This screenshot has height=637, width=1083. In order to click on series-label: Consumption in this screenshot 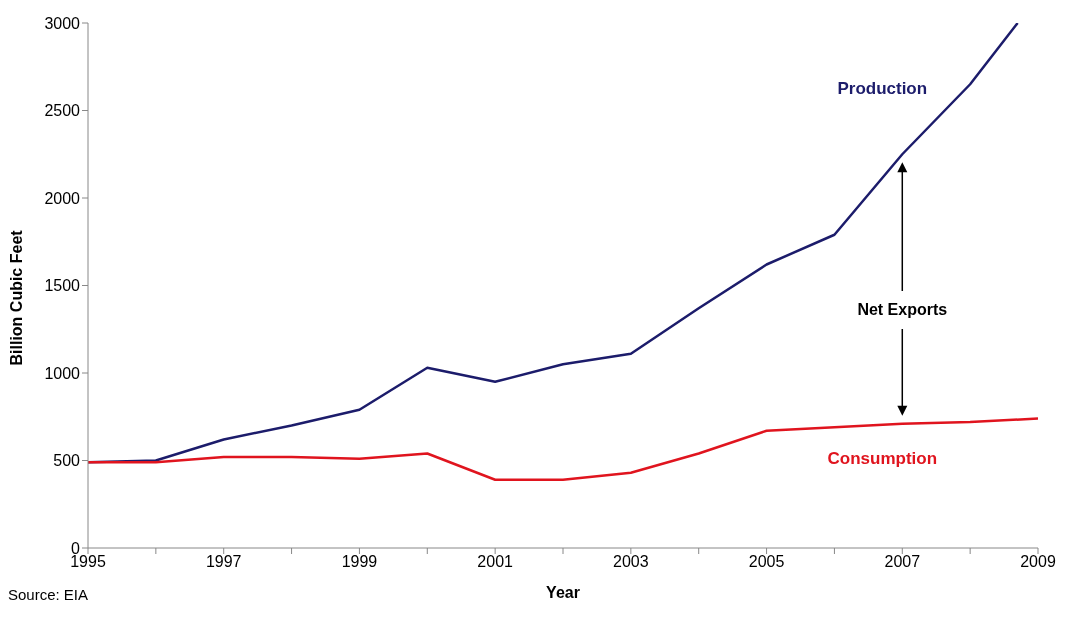, I will do `click(882, 458)`.